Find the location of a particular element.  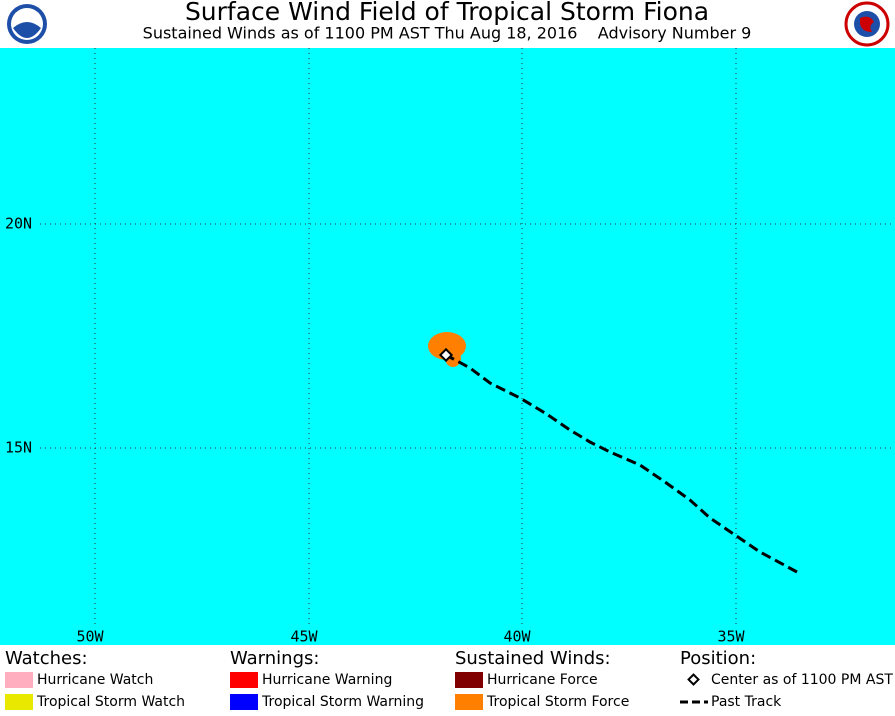

legend-item: Tropical Storm Warning is located at coordinates (342, 702).